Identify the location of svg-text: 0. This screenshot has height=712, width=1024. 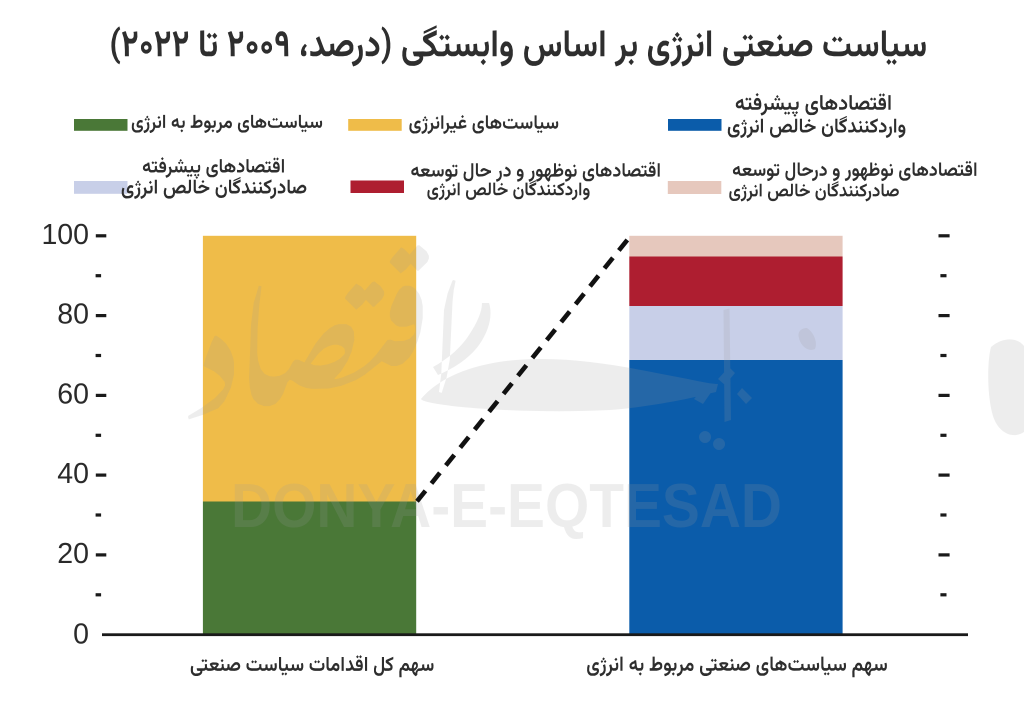
(81, 635).